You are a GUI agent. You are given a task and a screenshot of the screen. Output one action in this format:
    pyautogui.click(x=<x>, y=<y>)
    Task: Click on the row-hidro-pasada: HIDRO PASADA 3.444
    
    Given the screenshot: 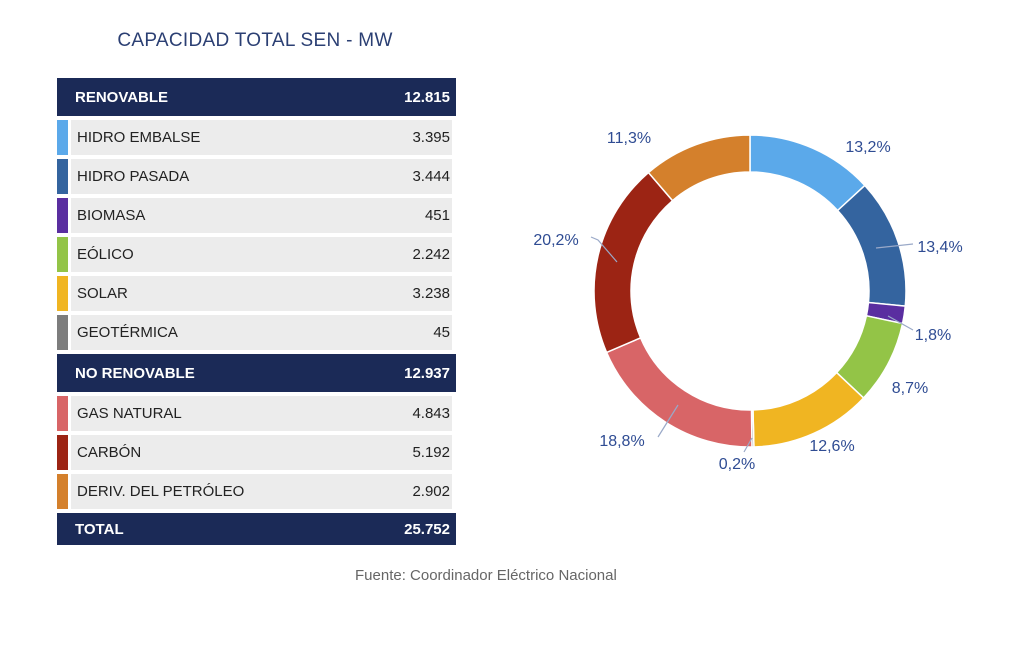 What is the action you would take?
    pyautogui.click(x=256, y=176)
    